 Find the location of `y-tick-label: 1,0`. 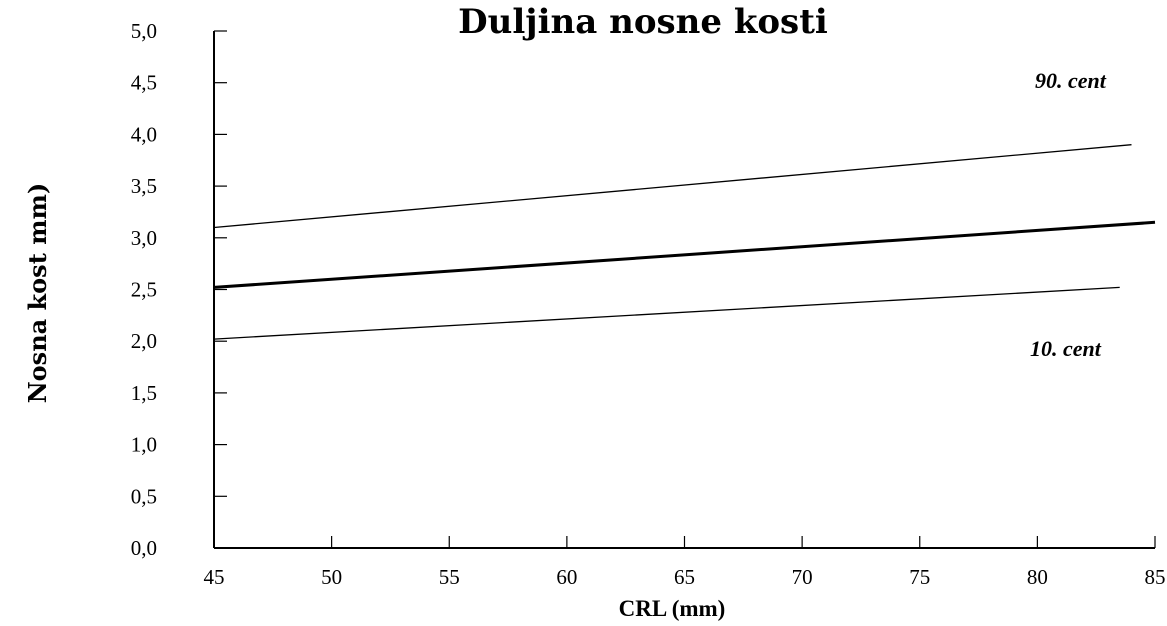

y-tick-label: 1,0 is located at coordinates (144, 445).